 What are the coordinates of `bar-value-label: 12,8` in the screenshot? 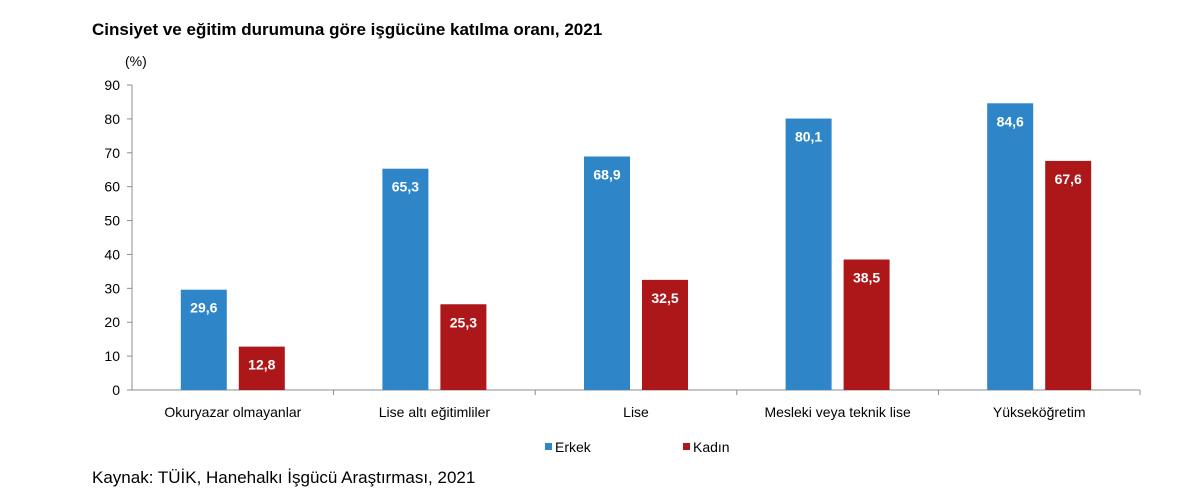 It's located at (261, 365).